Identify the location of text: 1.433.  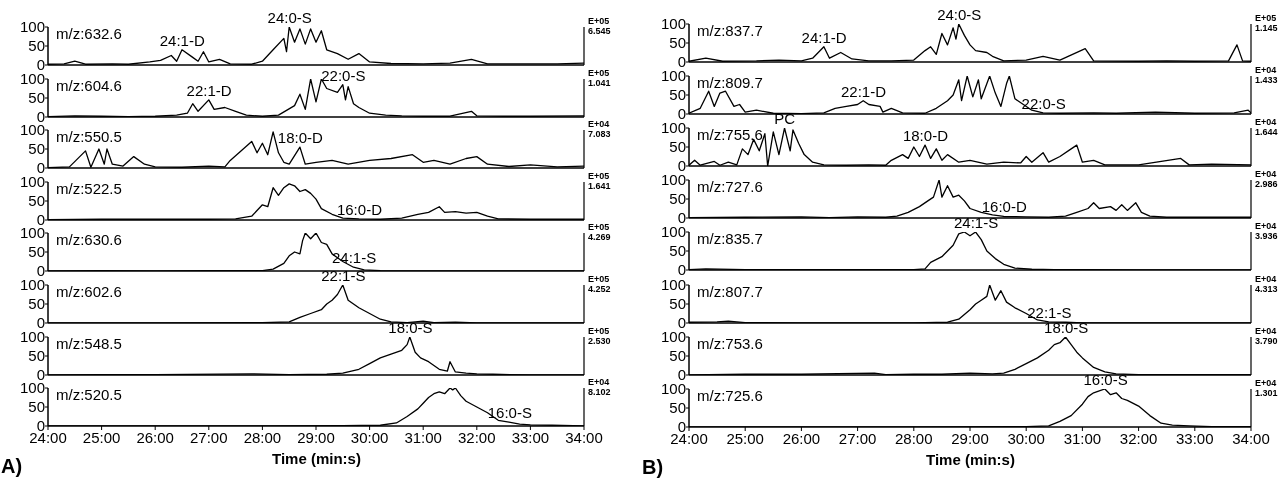
(1266, 80).